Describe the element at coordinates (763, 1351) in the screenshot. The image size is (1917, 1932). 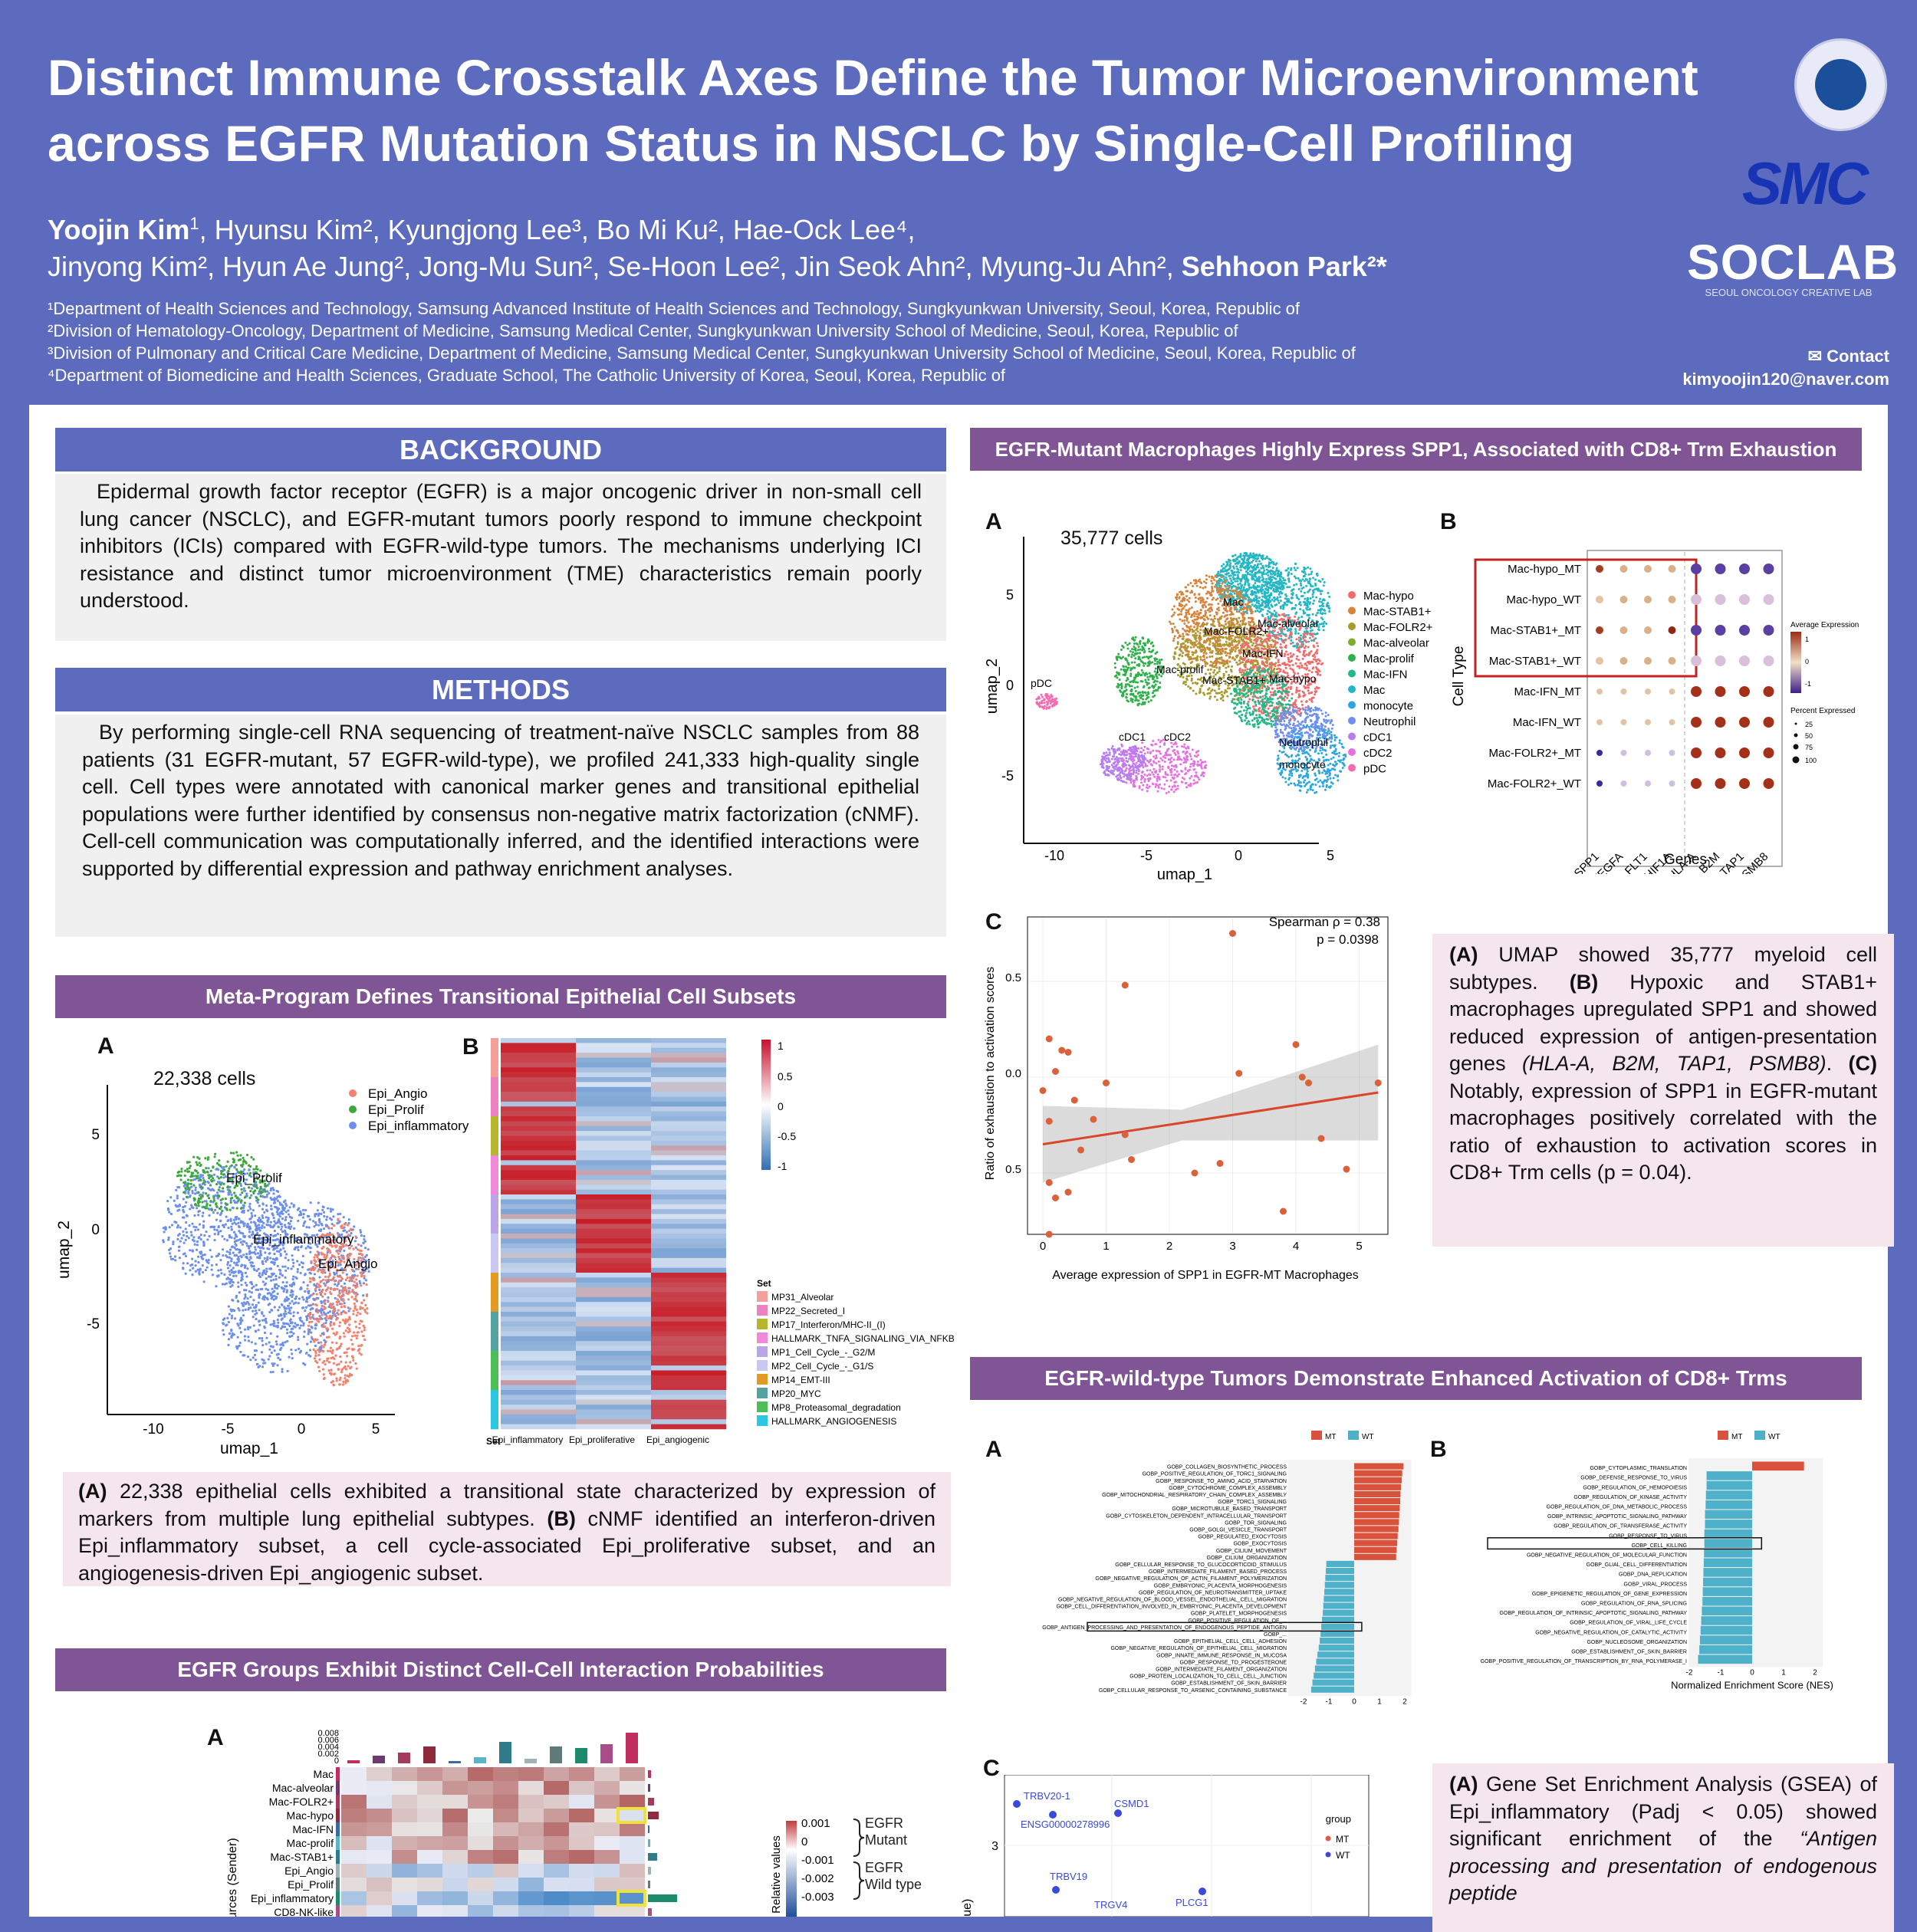
I see `set-legend-swatch` at that location.